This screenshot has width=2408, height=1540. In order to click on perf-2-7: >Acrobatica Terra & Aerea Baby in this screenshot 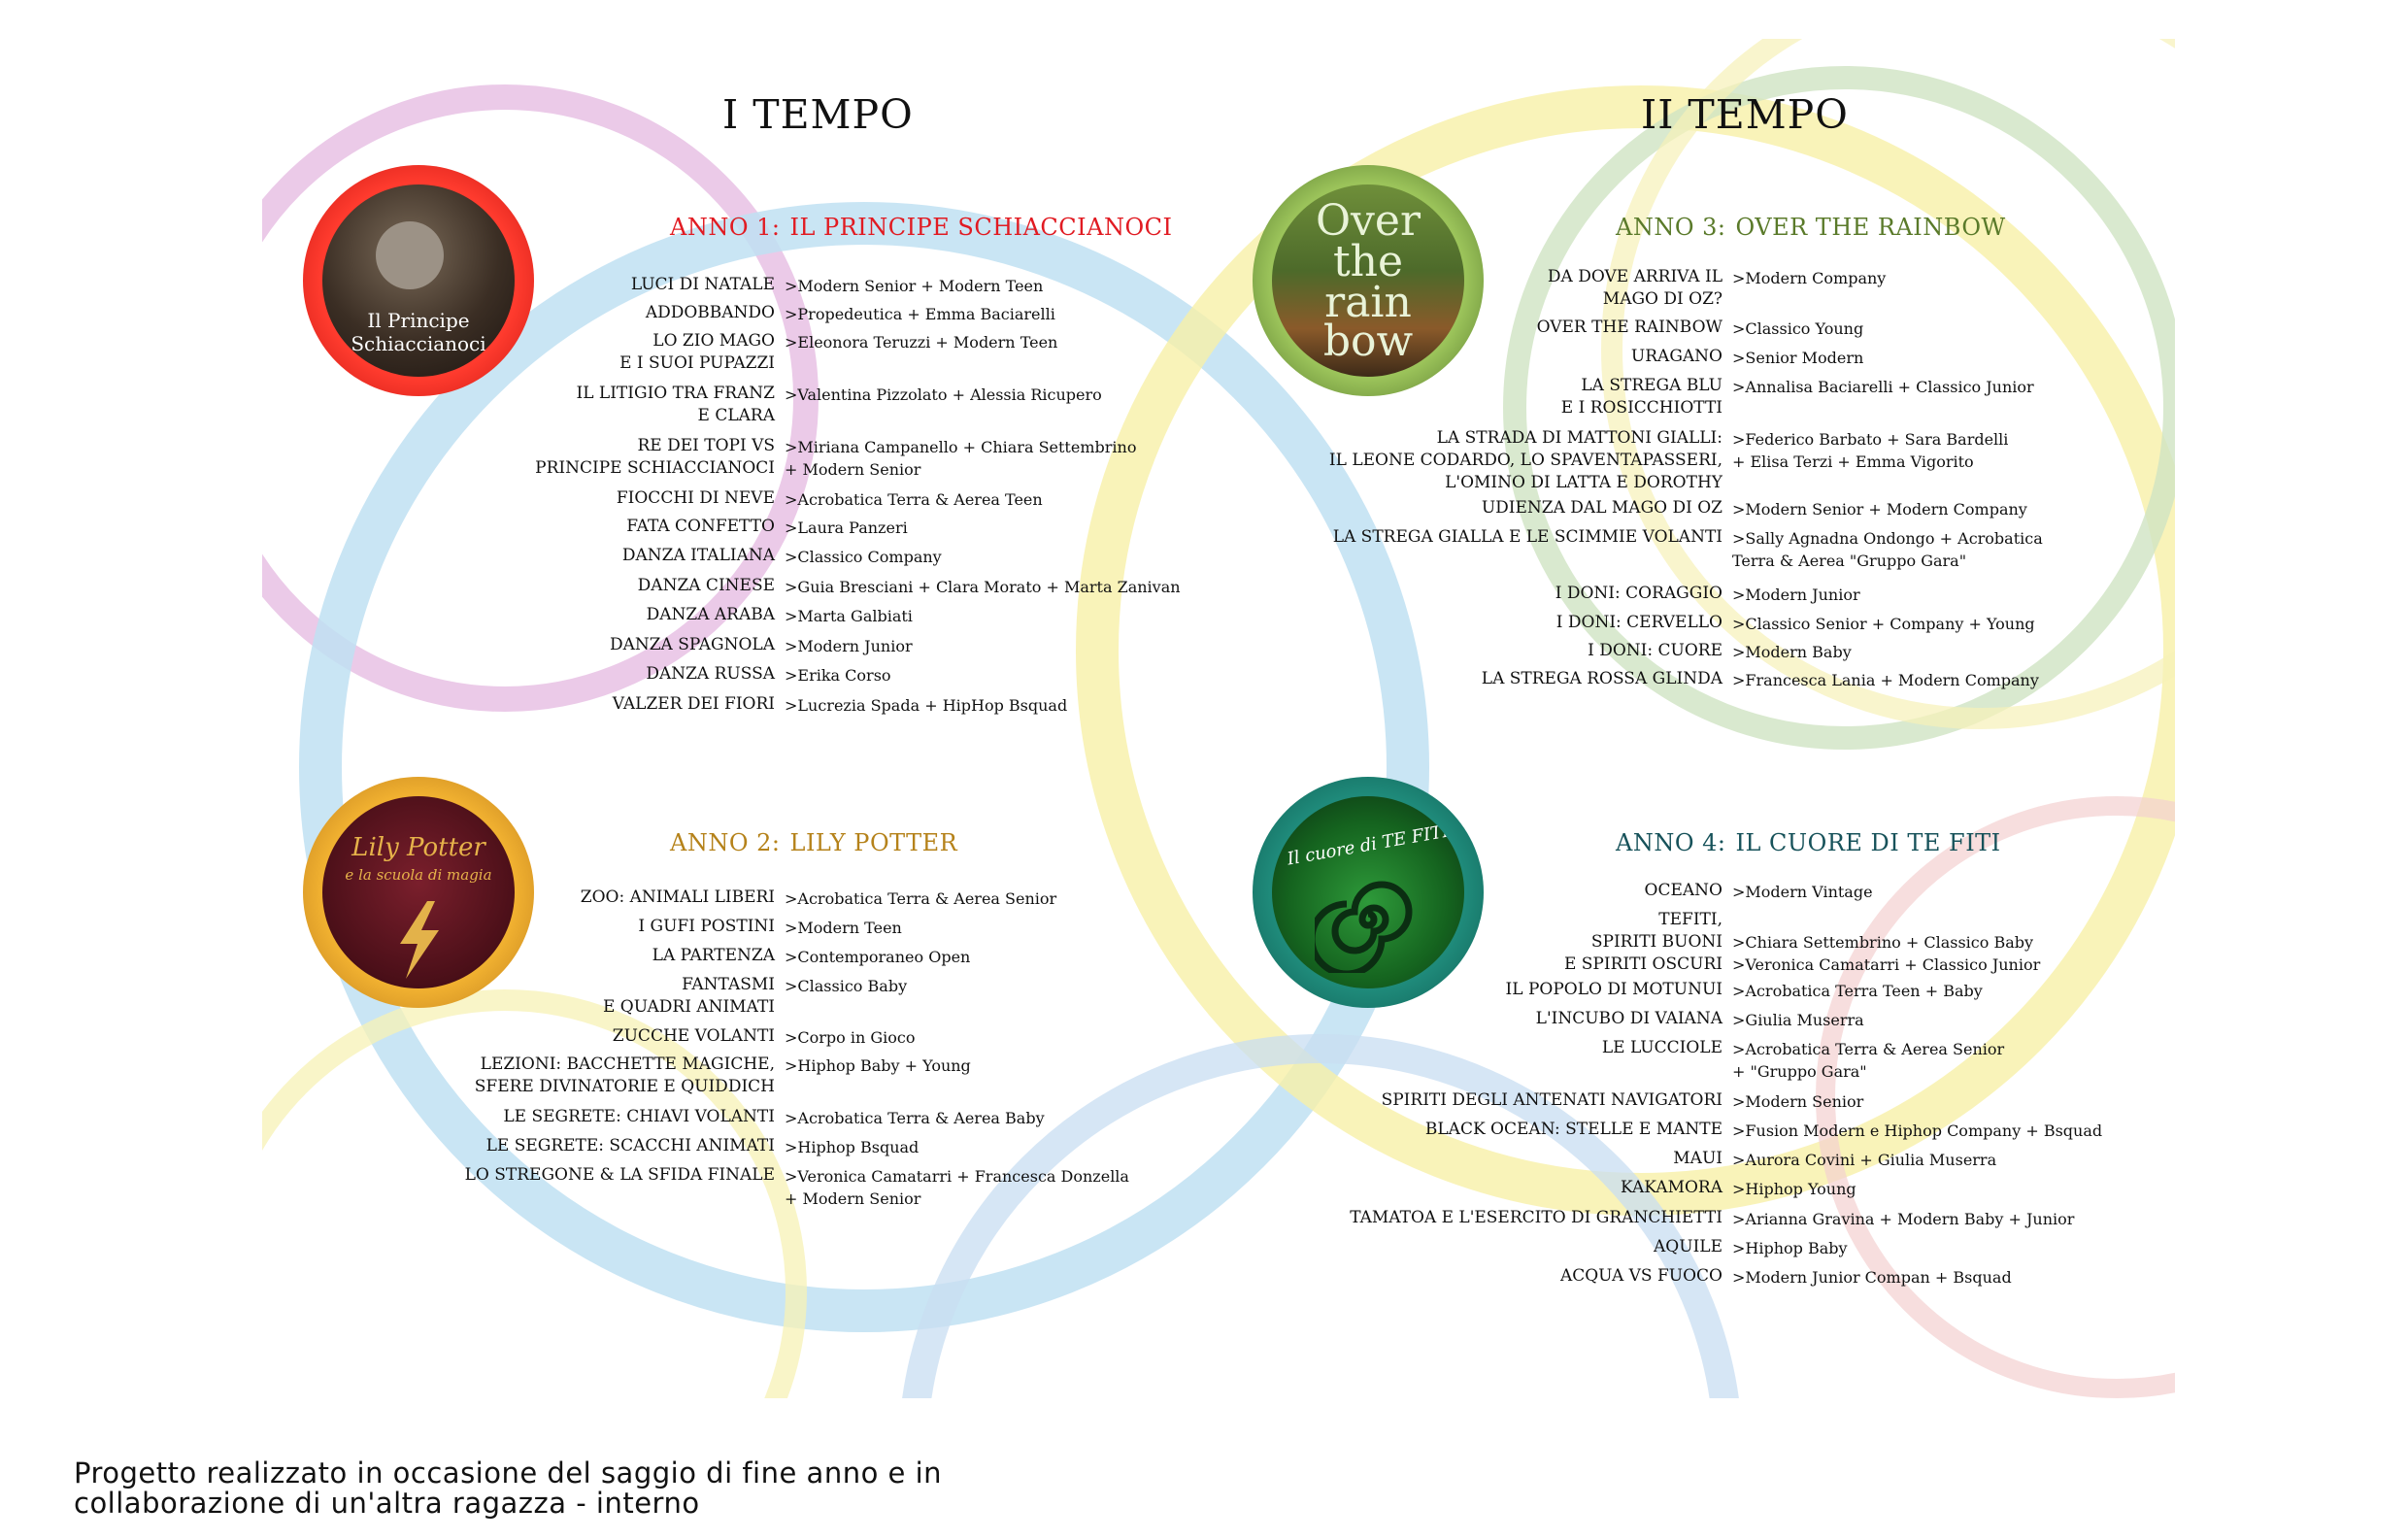, I will do `click(915, 1118)`.